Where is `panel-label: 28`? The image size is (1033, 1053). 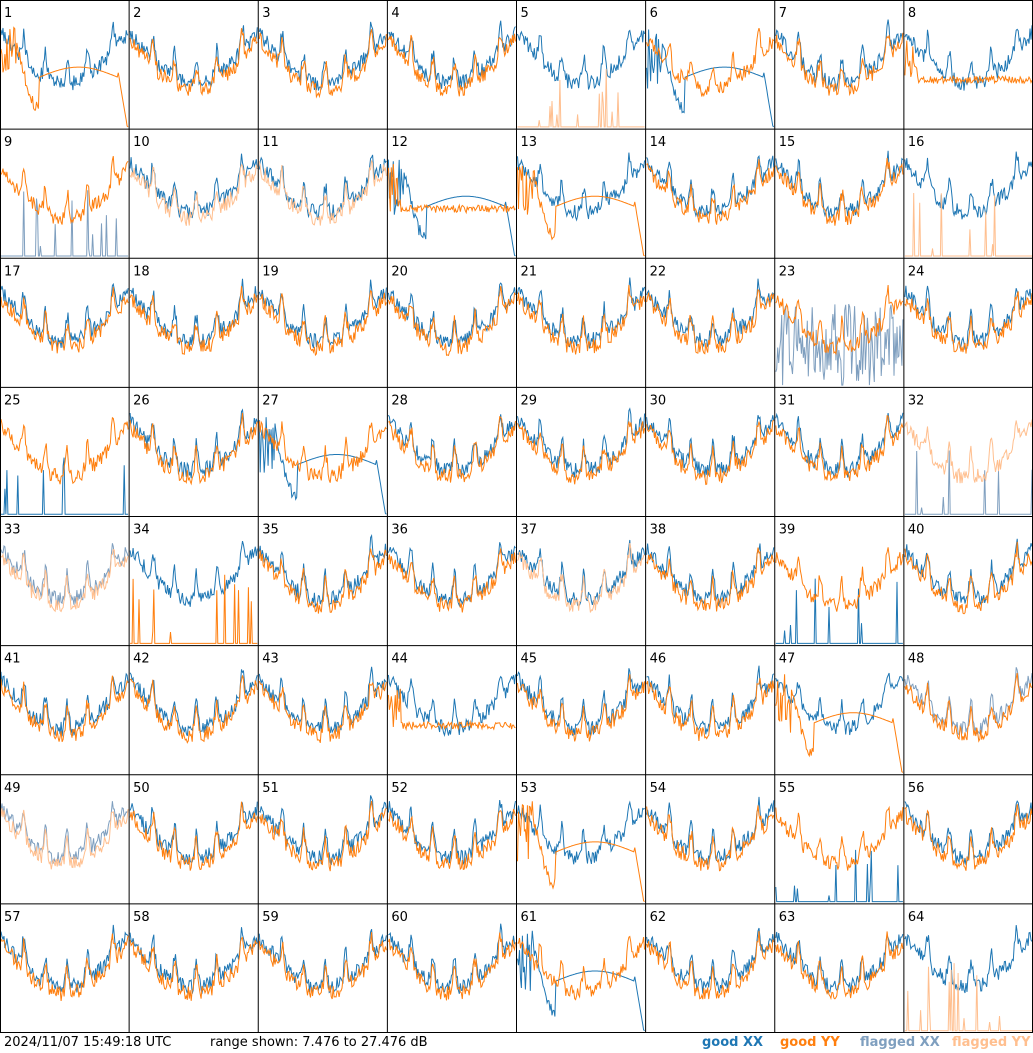 panel-label: 28 is located at coordinates (399, 400).